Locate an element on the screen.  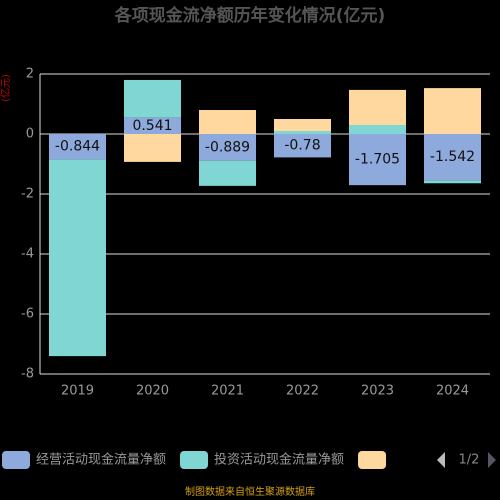
legend-label: 投资活动现金流量净额 is located at coordinates (279, 460).